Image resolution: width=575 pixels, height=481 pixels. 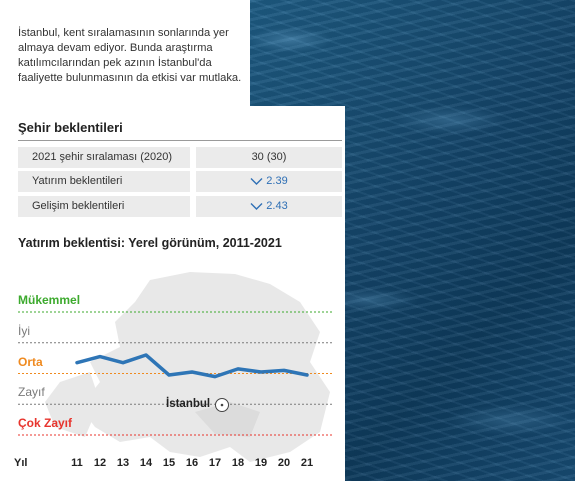 I want to click on title-divider, so click(x=180, y=140).